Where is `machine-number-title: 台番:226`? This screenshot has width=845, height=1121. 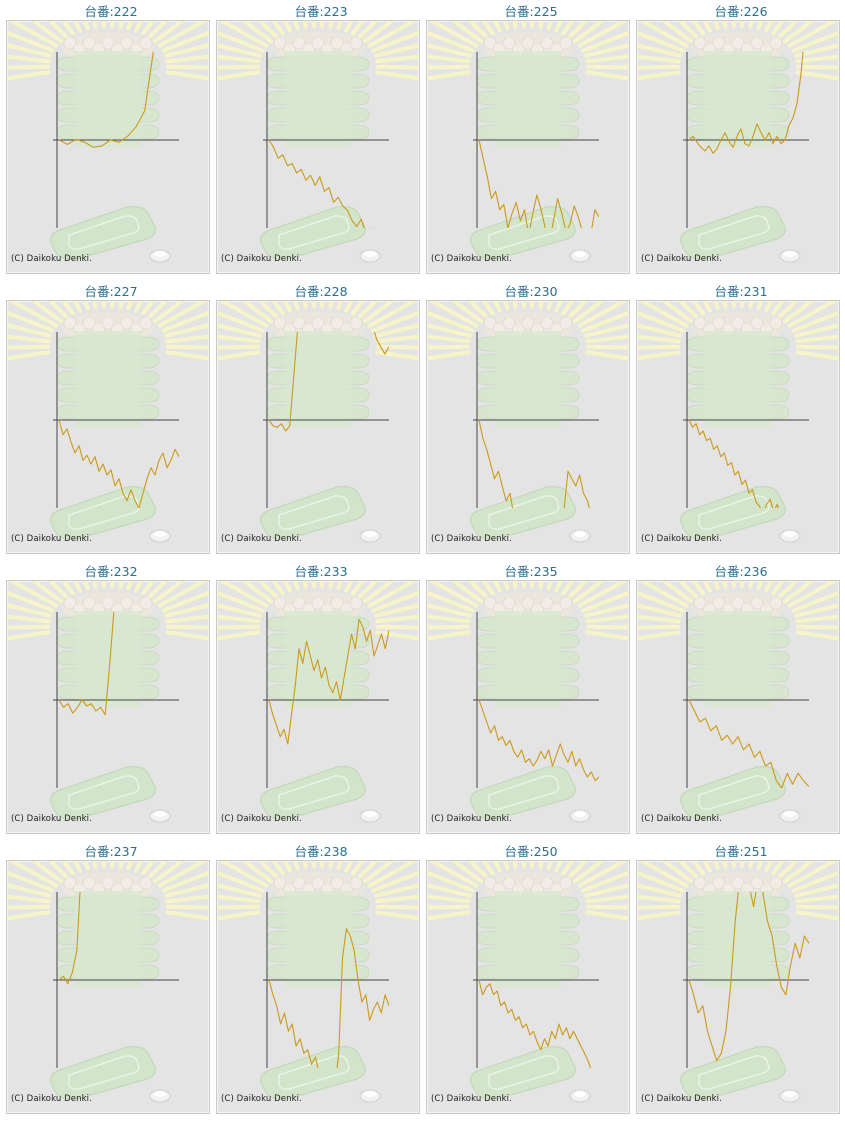 machine-number-title: 台番:226 is located at coordinates (741, 11).